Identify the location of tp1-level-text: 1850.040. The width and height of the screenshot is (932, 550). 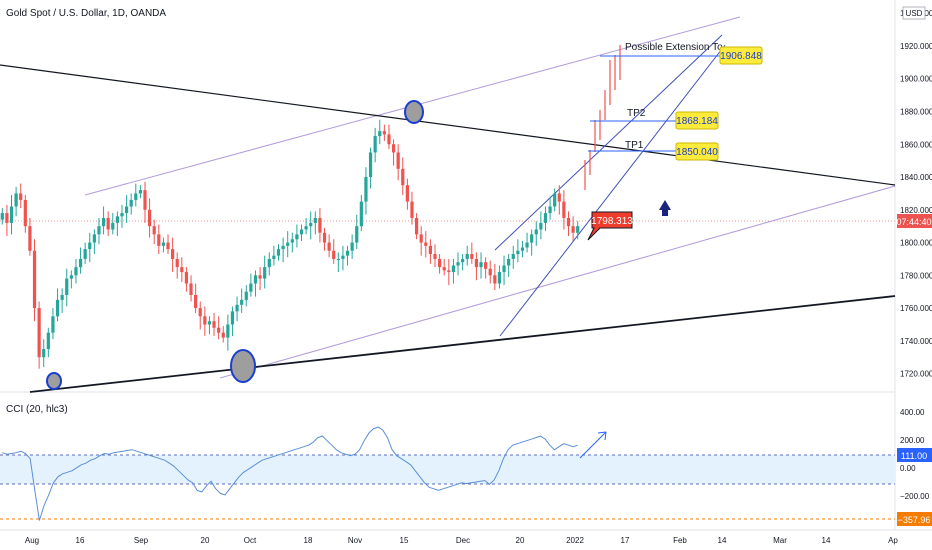
(697, 152).